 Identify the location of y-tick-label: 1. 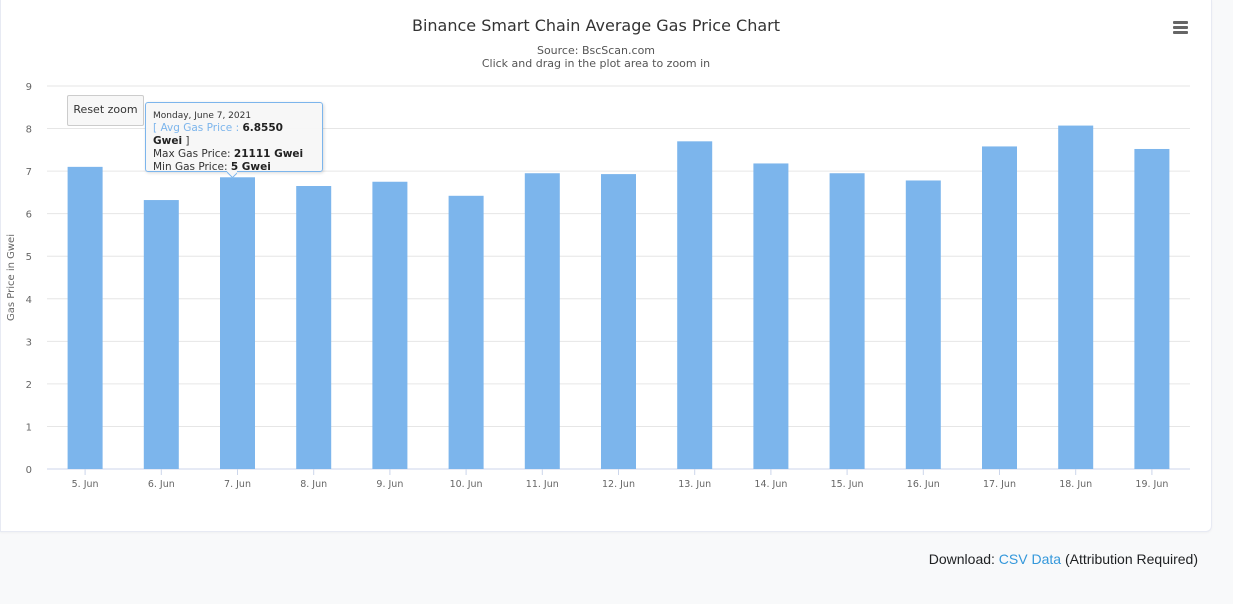
(29, 427).